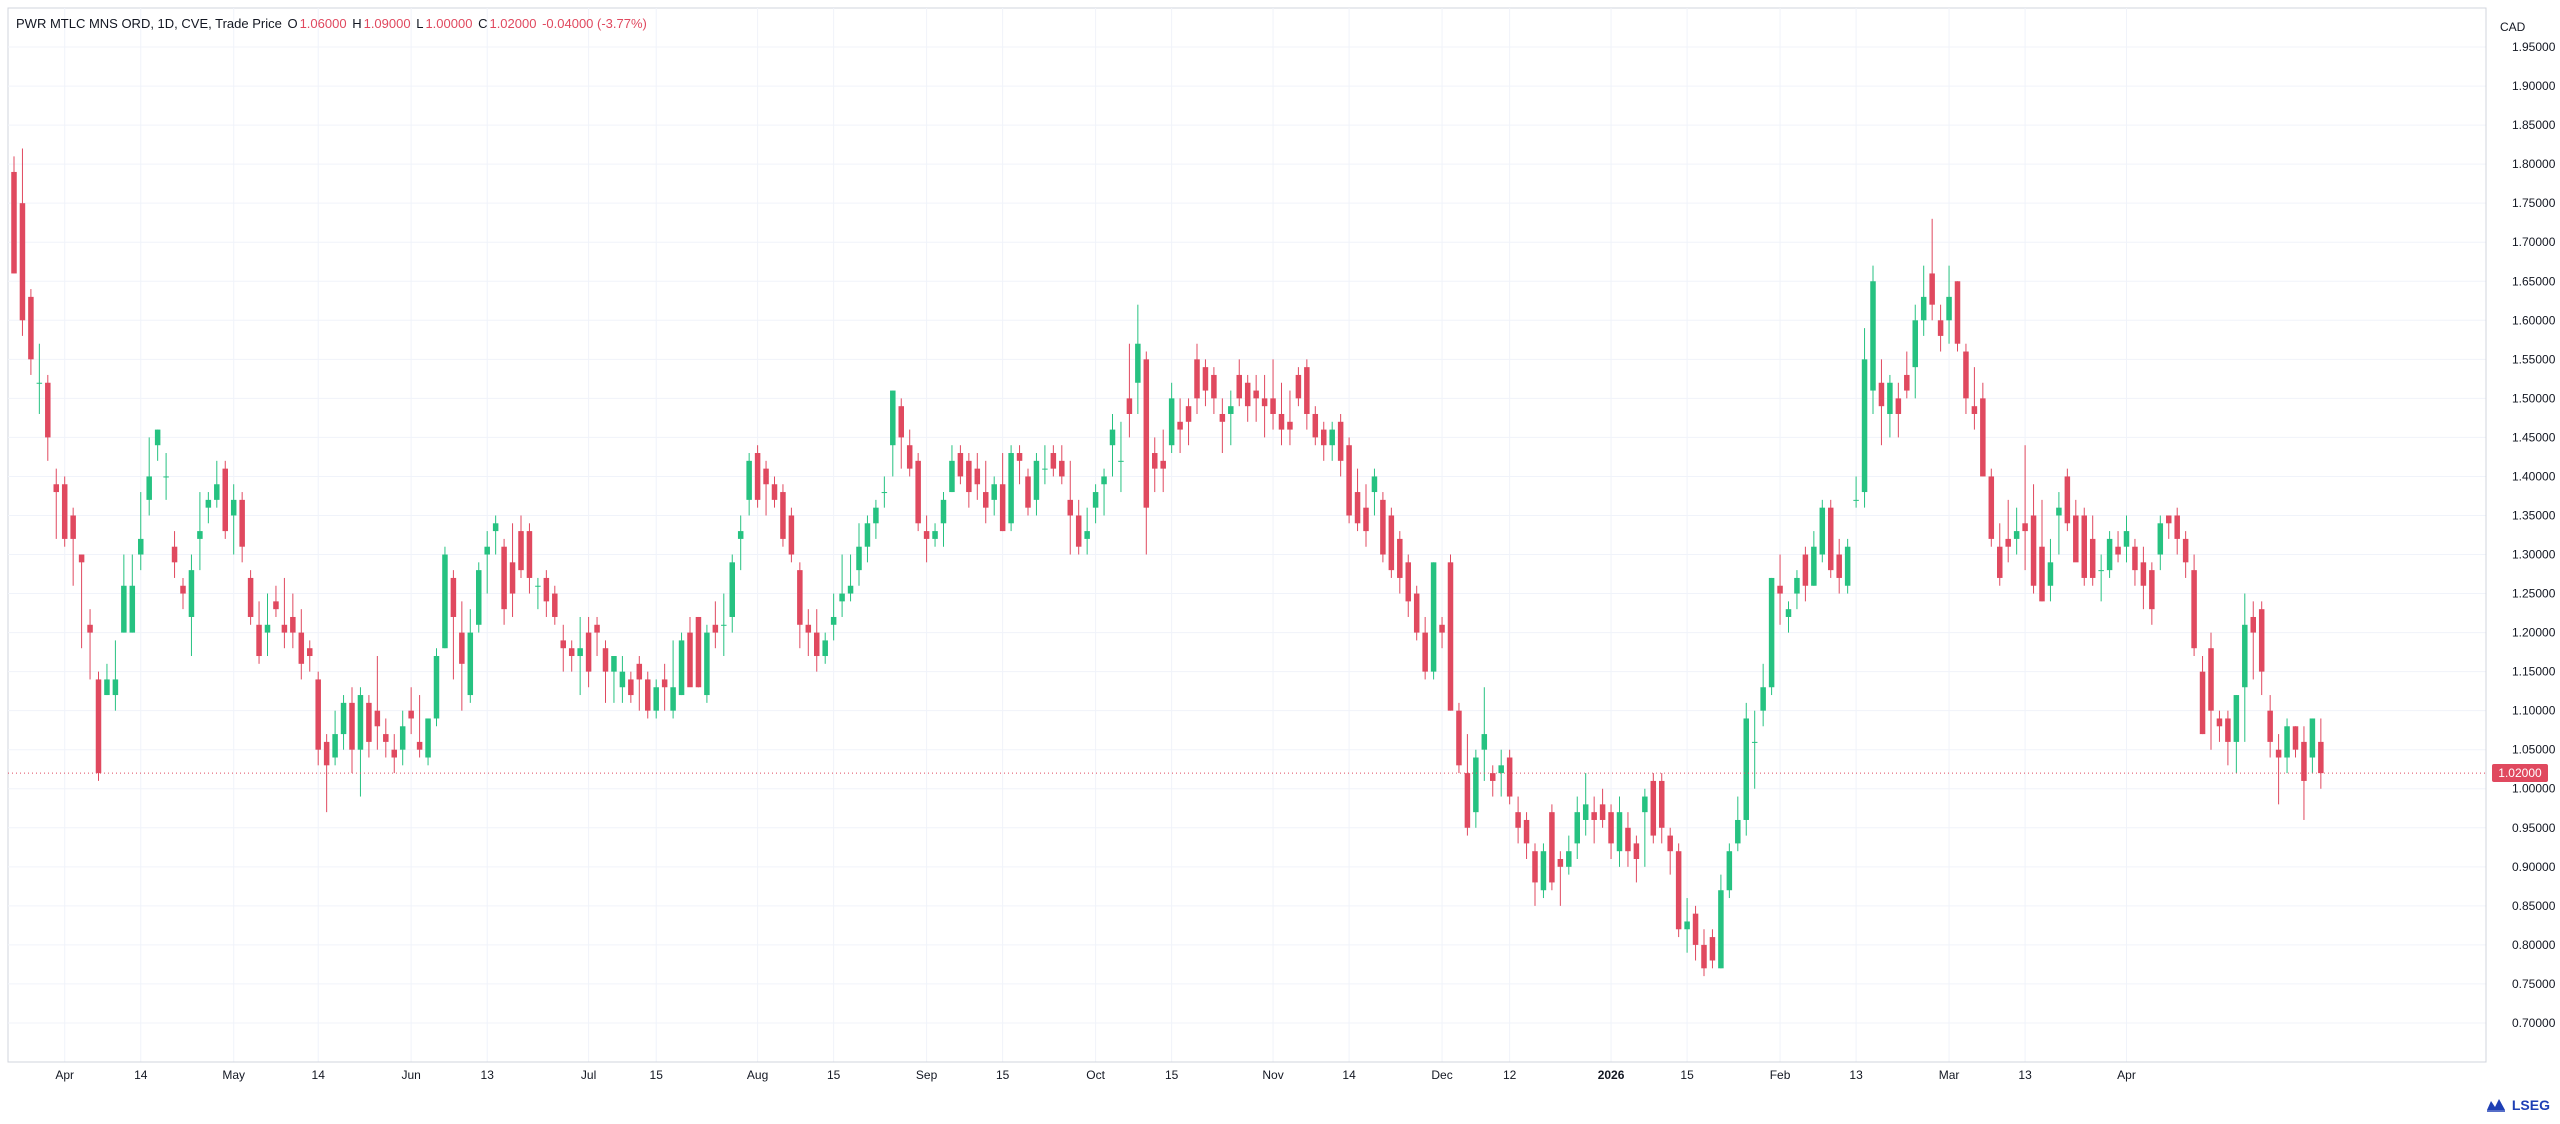 The width and height of the screenshot is (2560, 1124). I want to click on y-tick-label: 1.80000, so click(2534, 164).